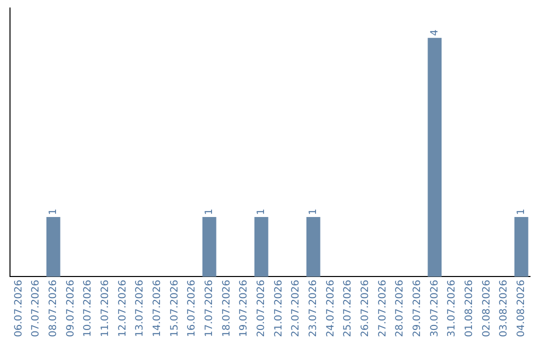 The width and height of the screenshot is (540, 340). I want to click on x-tick-label: 09.07.2026, so click(70, 309).